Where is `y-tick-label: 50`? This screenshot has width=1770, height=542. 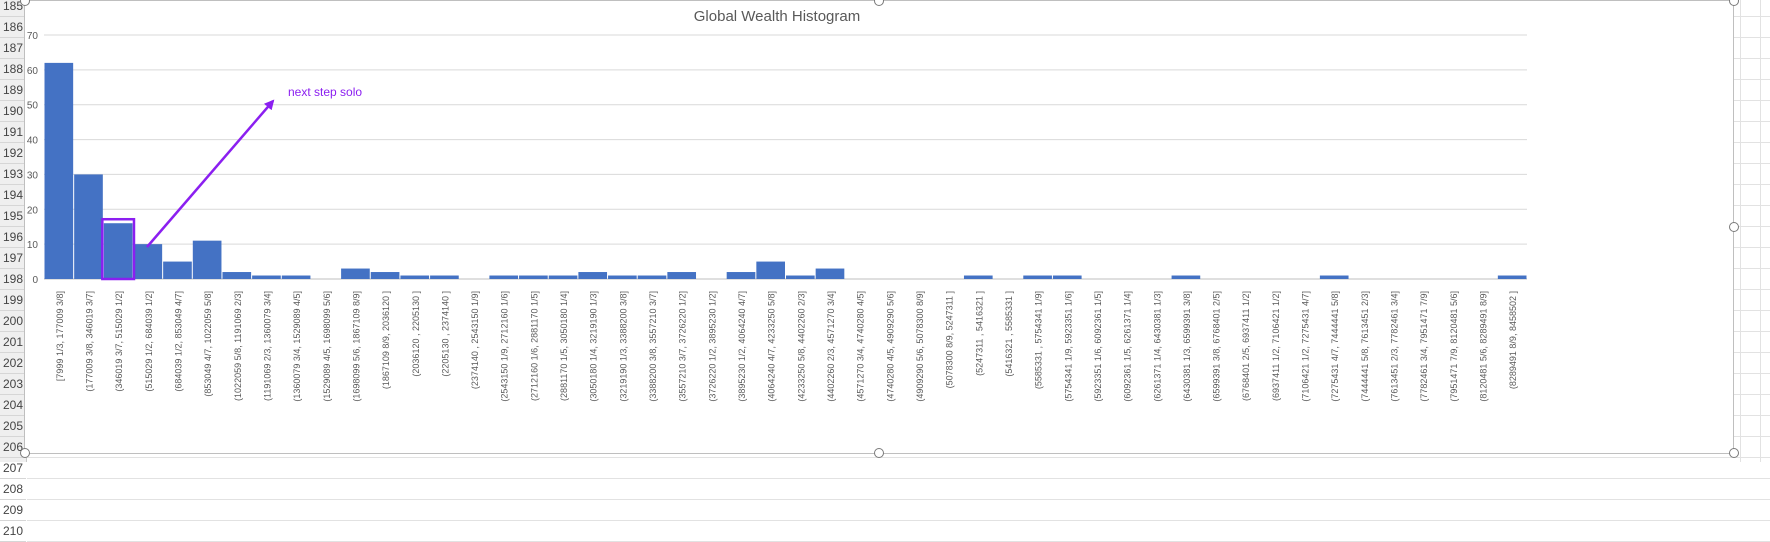
y-tick-label: 50 is located at coordinates (33, 106).